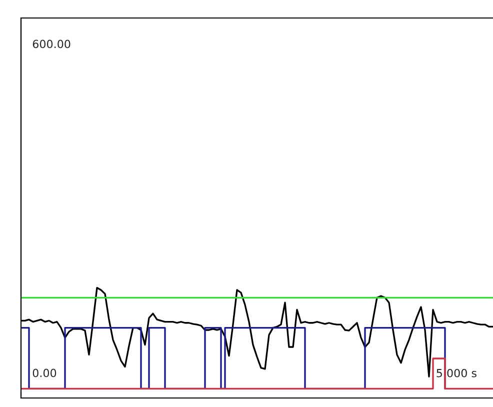 The image size is (493, 407). Describe the element at coordinates (456, 373) in the screenshot. I see `annotation: 5 000 s` at that location.